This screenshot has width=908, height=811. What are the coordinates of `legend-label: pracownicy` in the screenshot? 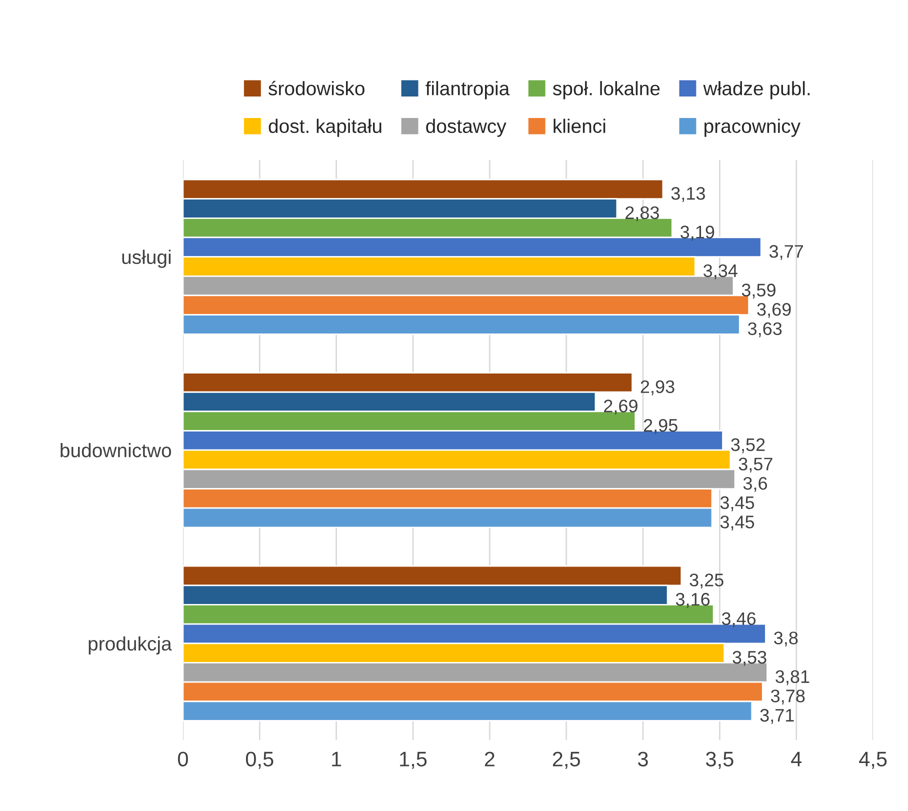 It's located at (752, 127).